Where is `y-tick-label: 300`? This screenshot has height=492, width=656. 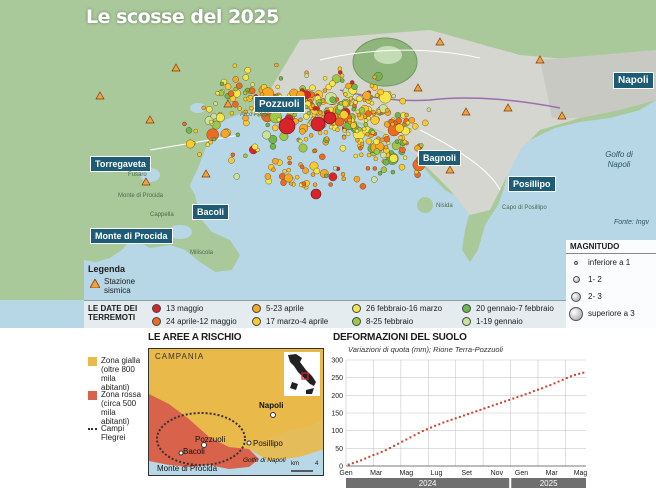
y-tick-label: 300 is located at coordinates (337, 361).